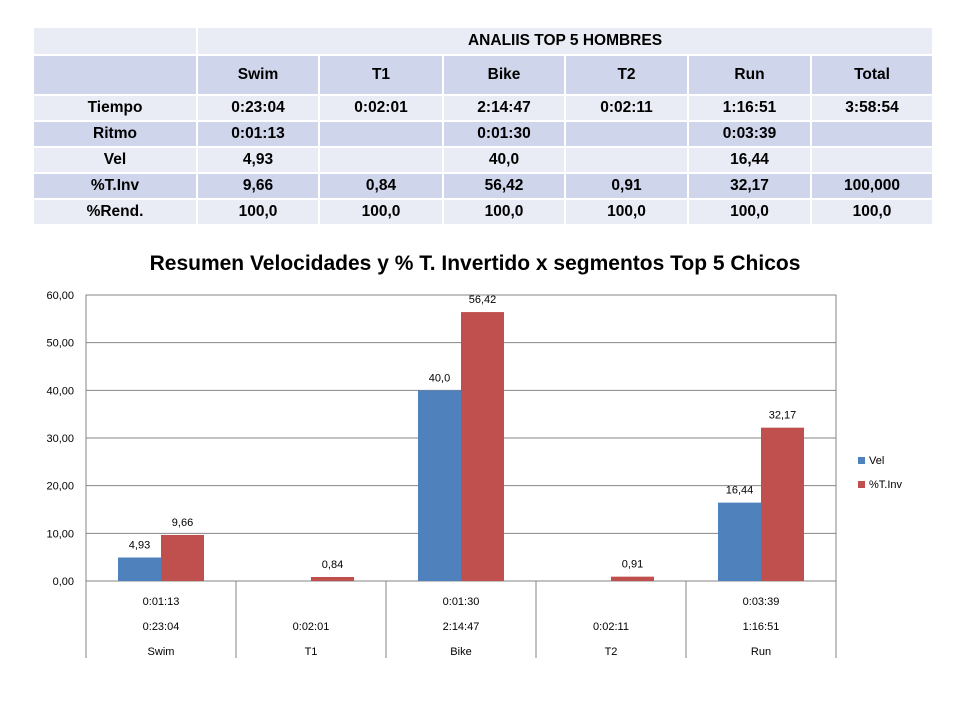  What do you see at coordinates (783, 416) in the screenshot?
I see `data-label: 32,17` at bounding box center [783, 416].